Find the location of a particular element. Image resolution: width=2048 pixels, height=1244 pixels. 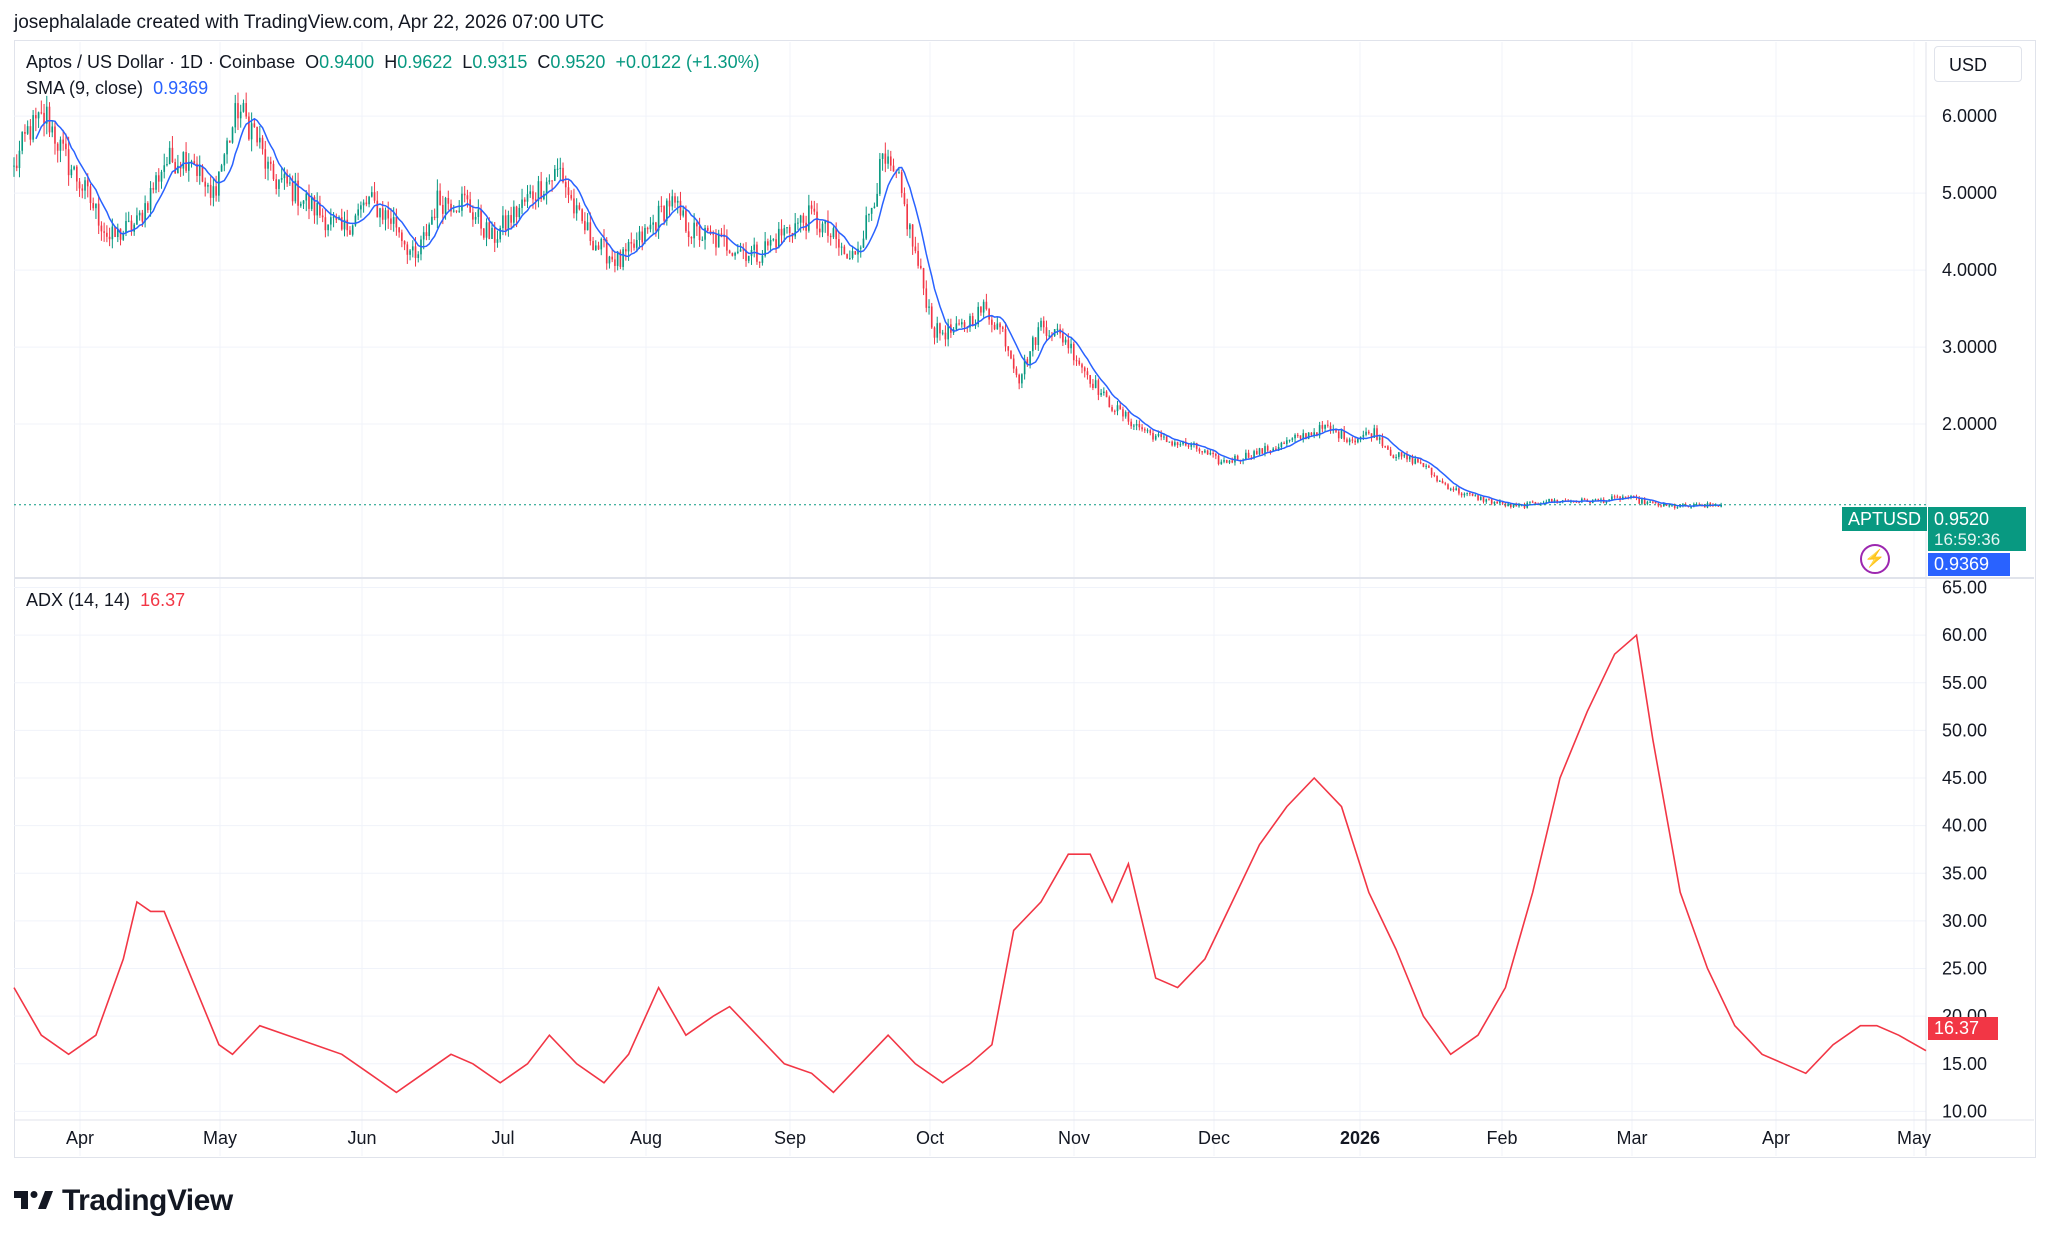

time-tick-label: May is located at coordinates (220, 1138).